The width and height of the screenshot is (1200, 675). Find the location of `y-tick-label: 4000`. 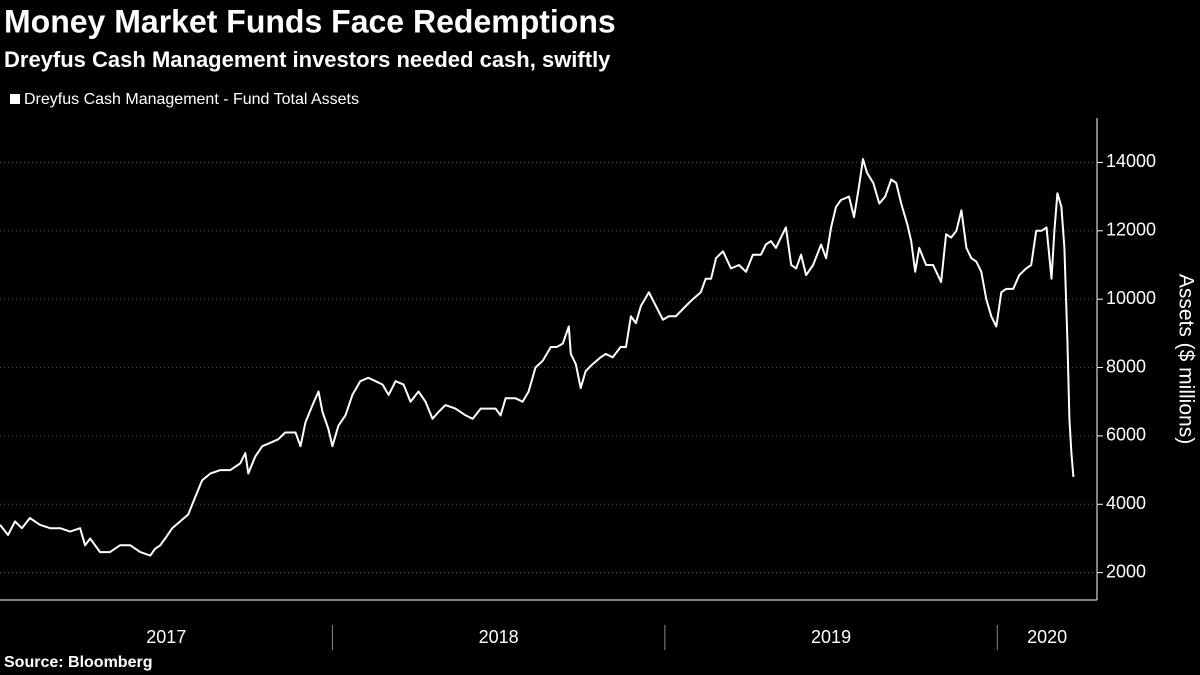

y-tick-label: 4000 is located at coordinates (1126, 503).